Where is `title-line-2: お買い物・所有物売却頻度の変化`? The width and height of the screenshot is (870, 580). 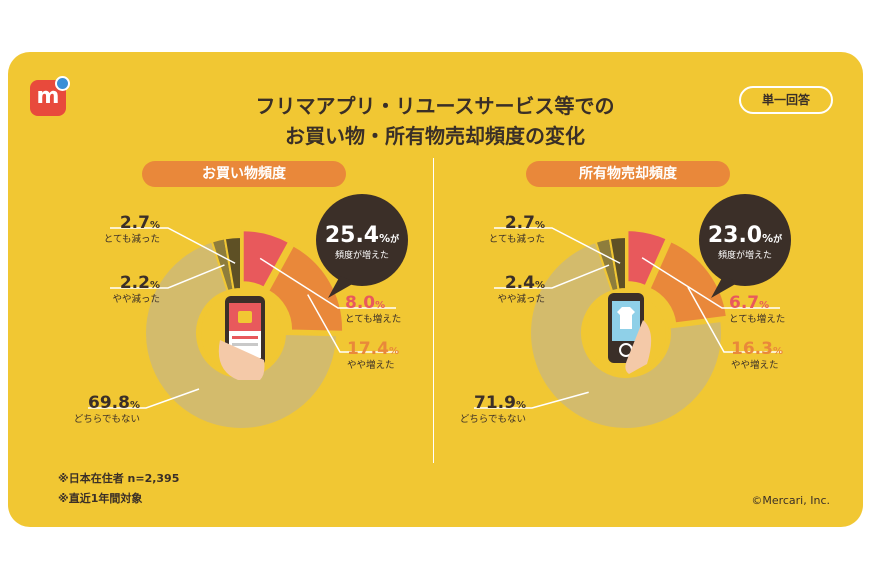
title-line-2: お買い物・所有物売却頻度の変化 is located at coordinates (435, 136).